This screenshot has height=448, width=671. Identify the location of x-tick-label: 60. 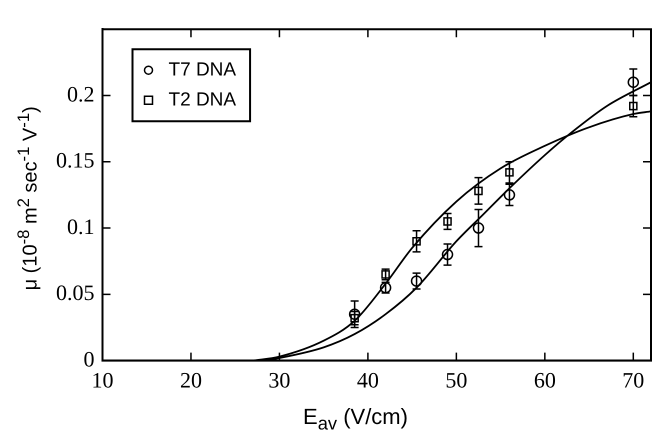
(545, 380).